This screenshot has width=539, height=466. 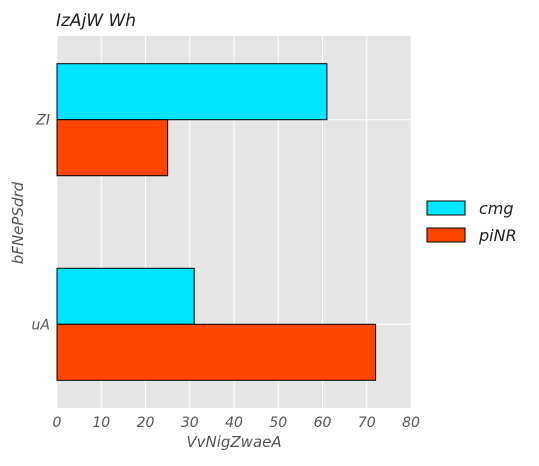 I want to click on bar-cmg-ZI, so click(x=192, y=92).